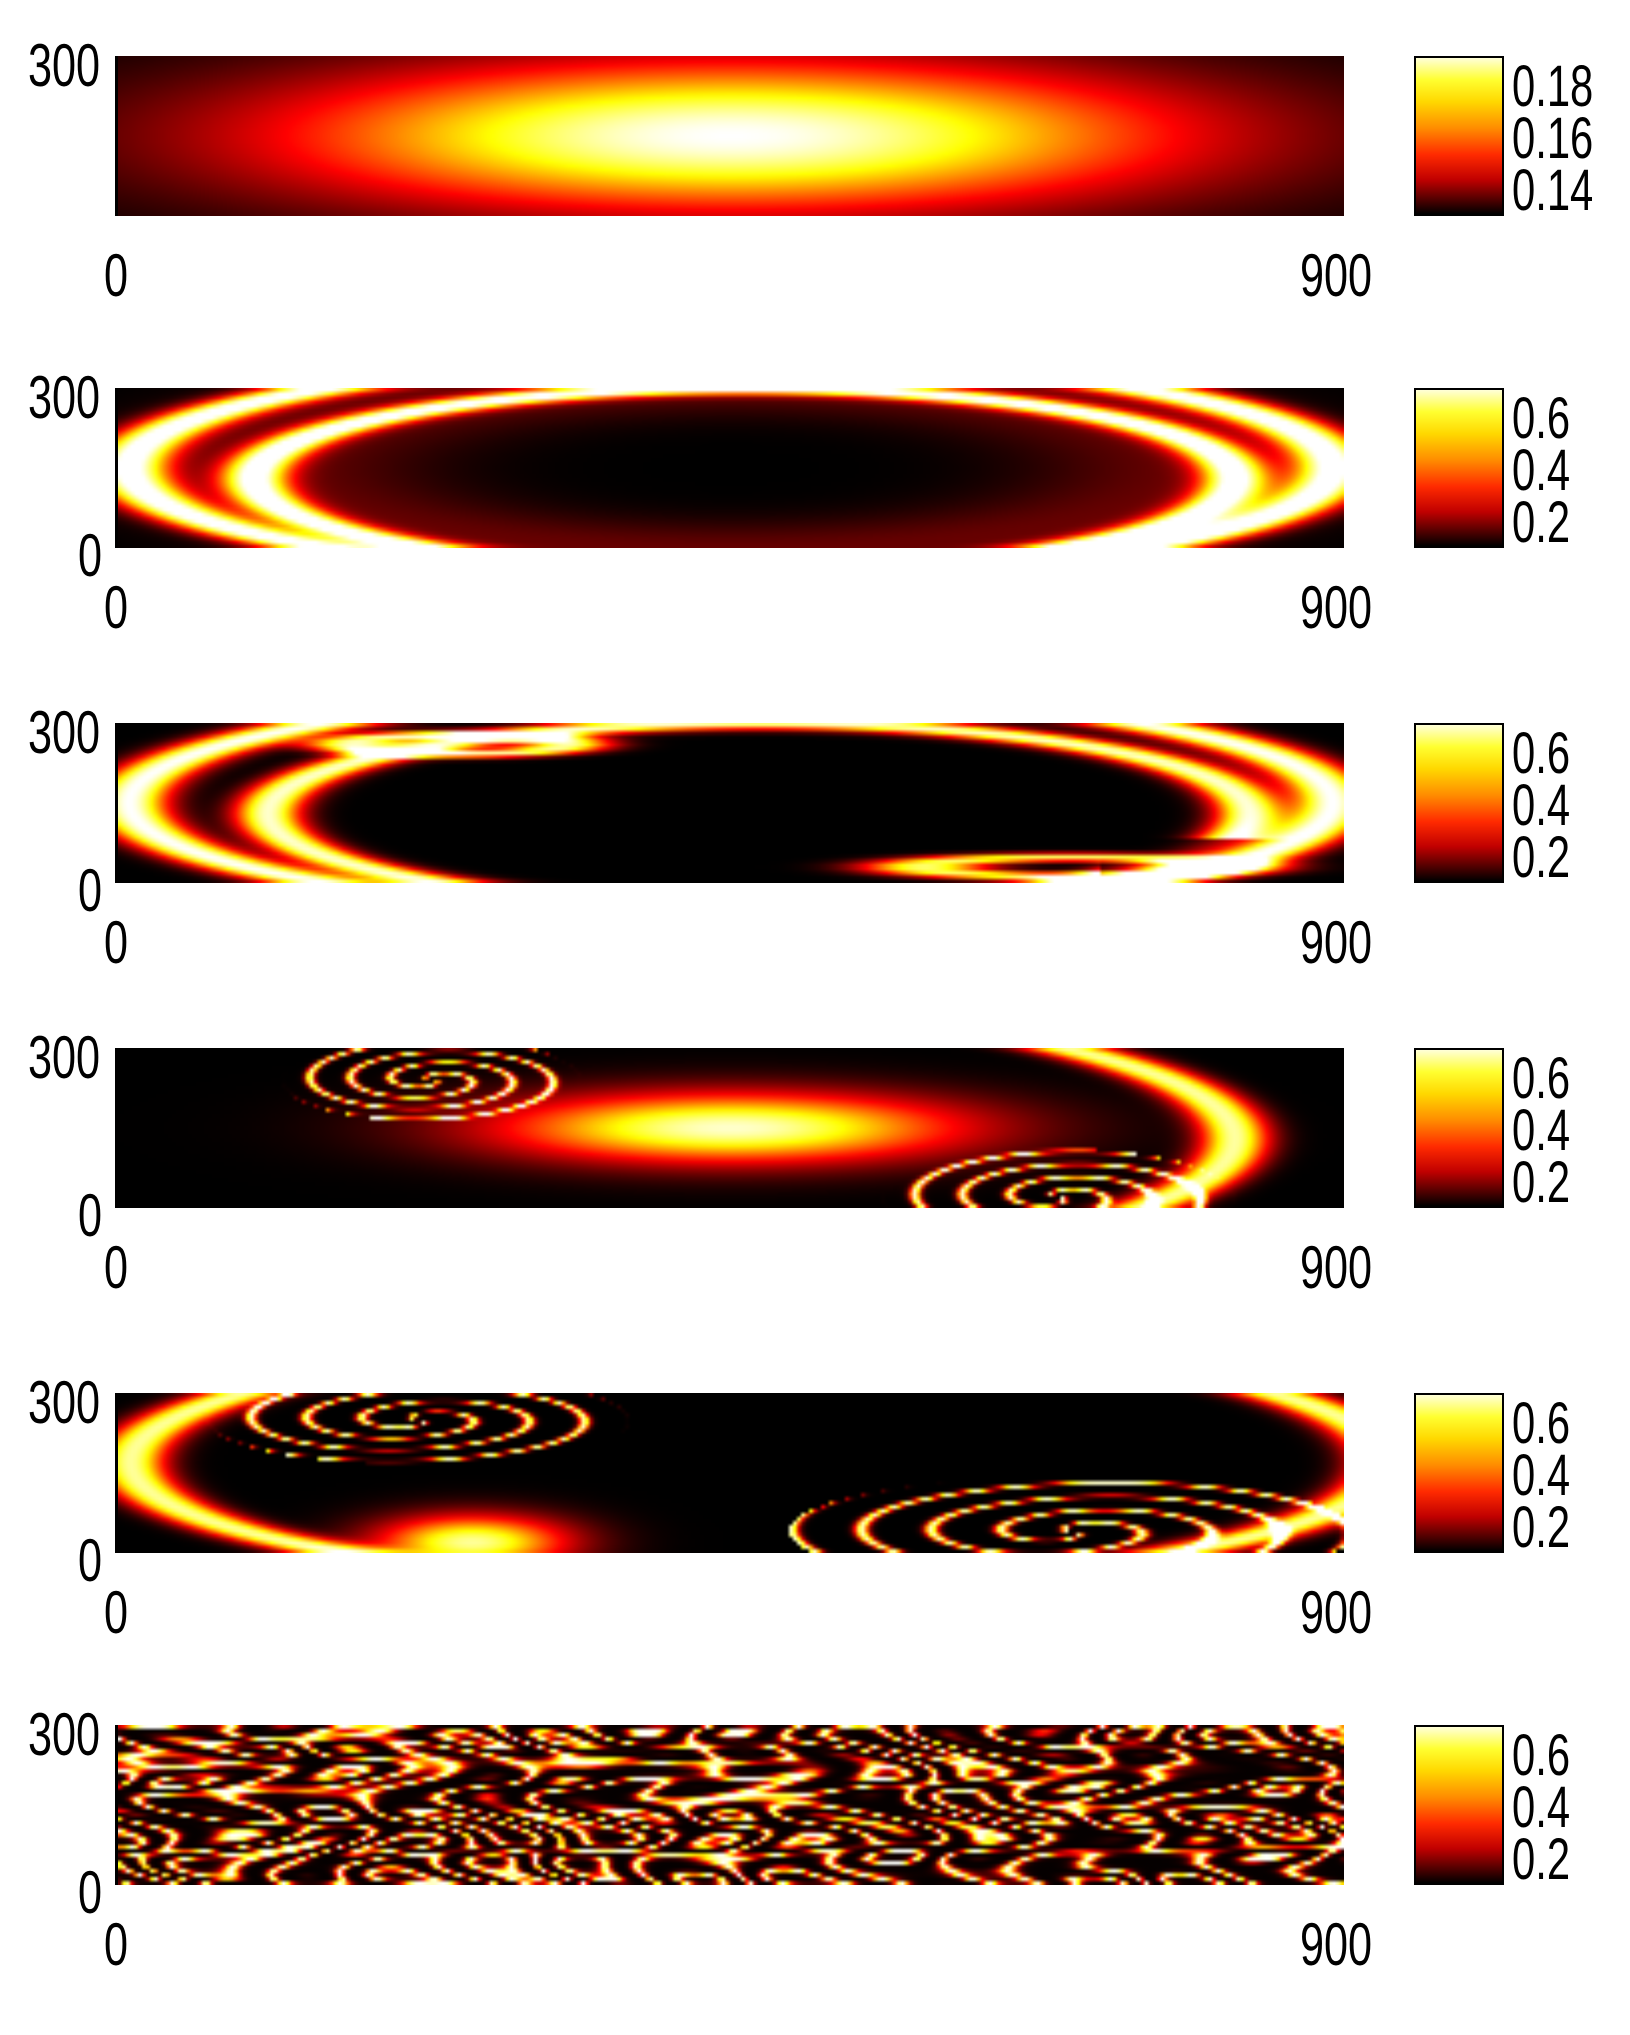 The image size is (1630, 2035). I want to click on colorbar-tick-label: 0.18, so click(1553, 86).